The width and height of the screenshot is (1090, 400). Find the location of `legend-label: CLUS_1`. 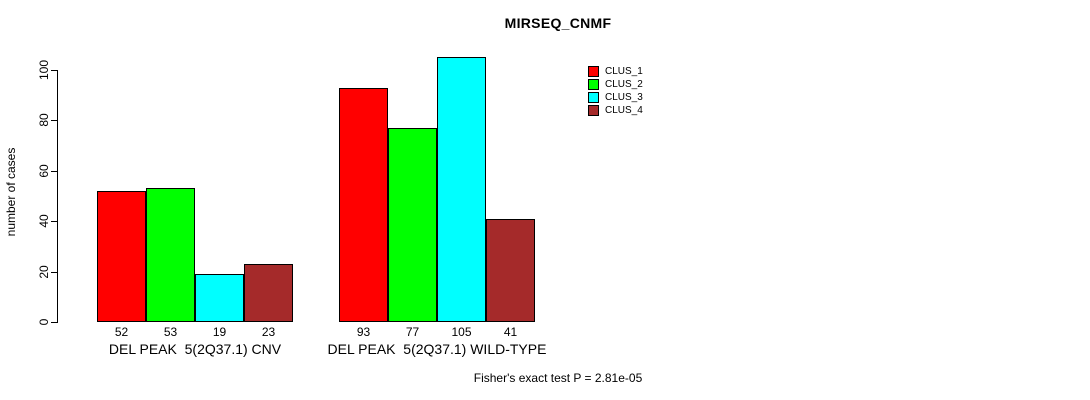

legend-label: CLUS_1 is located at coordinates (624, 71).